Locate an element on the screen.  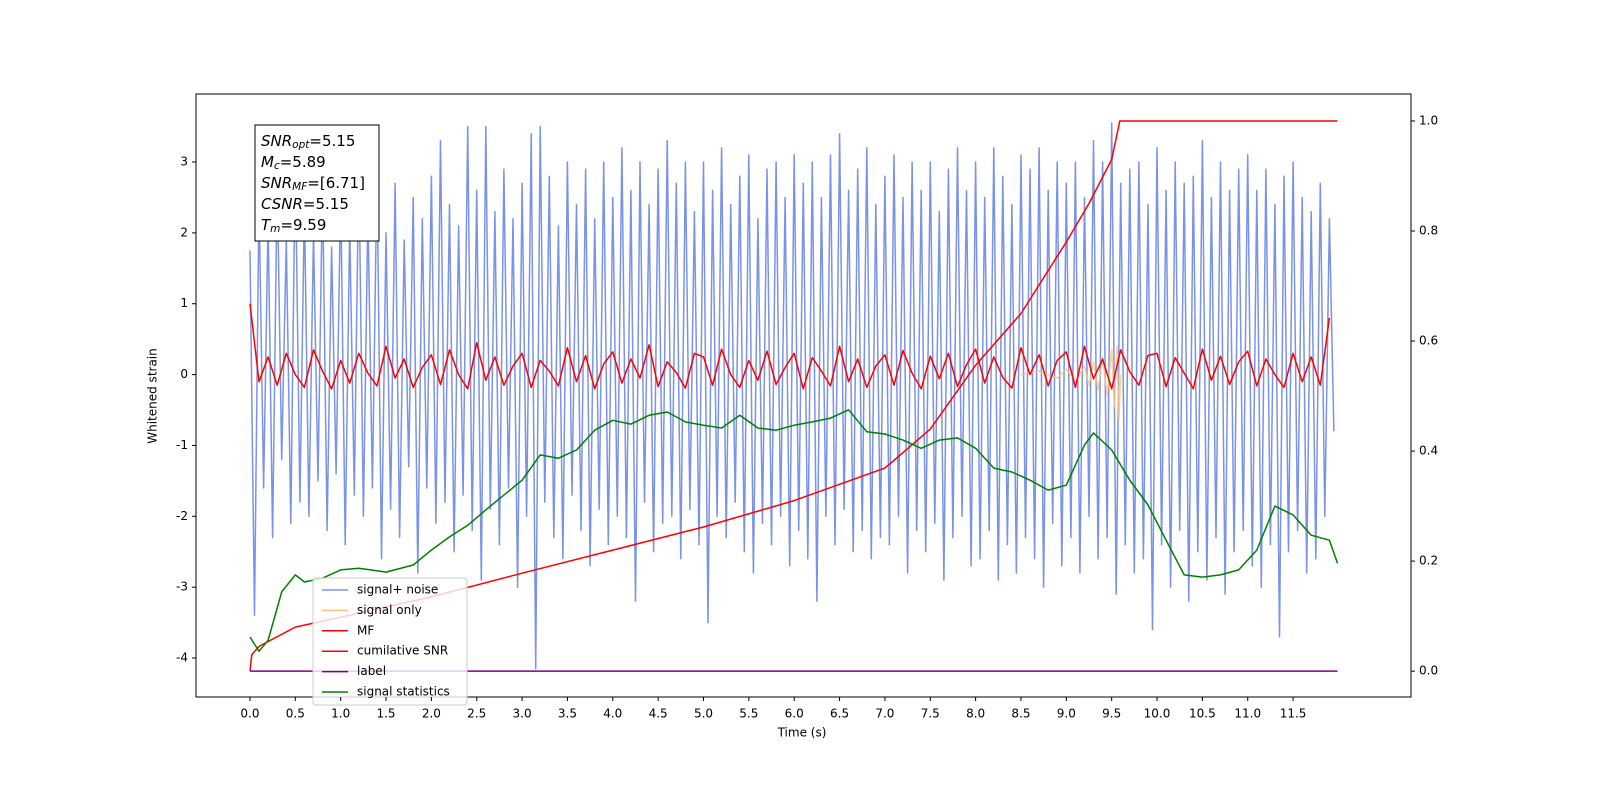
legend-label: signal only is located at coordinates (389, 610).